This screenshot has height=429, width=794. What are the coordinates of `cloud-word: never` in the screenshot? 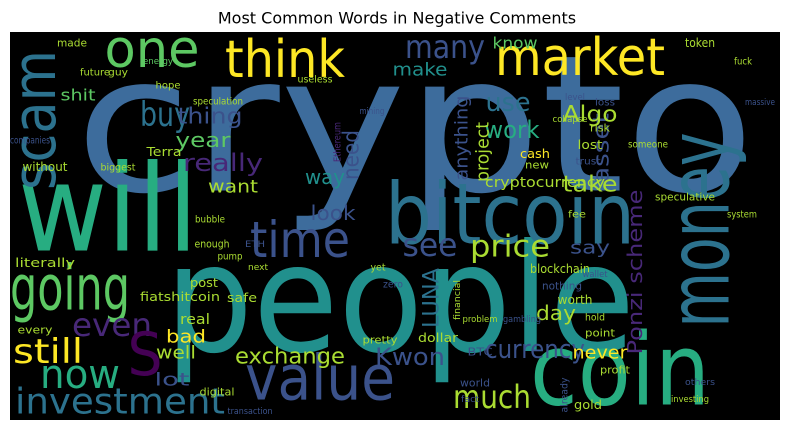 It's located at (601, 353).